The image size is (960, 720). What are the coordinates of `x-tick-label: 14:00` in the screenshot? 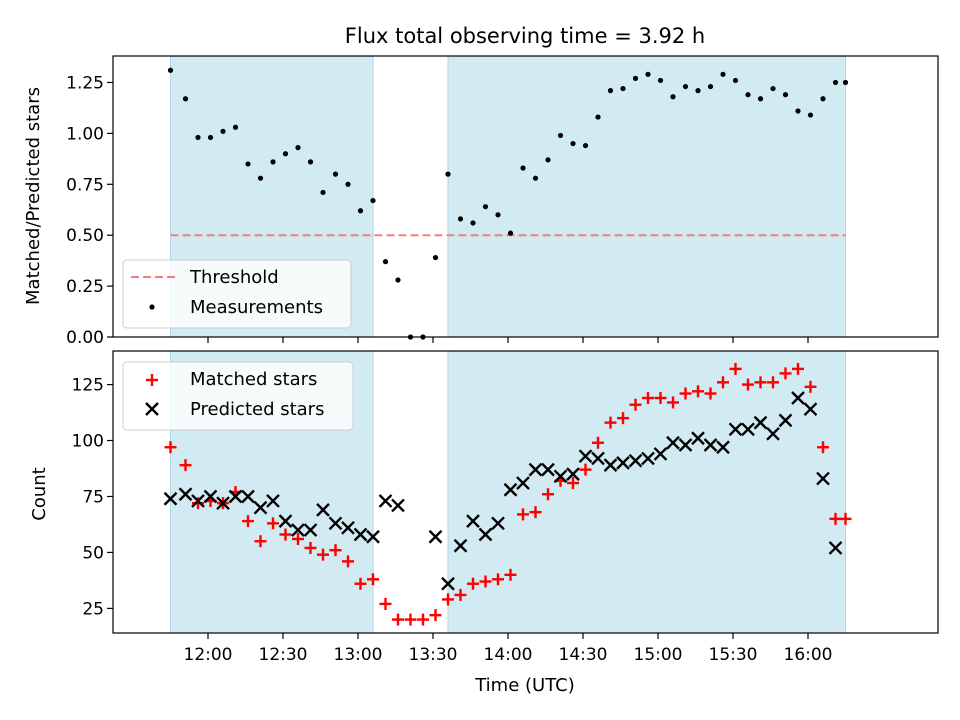 It's located at (508, 655).